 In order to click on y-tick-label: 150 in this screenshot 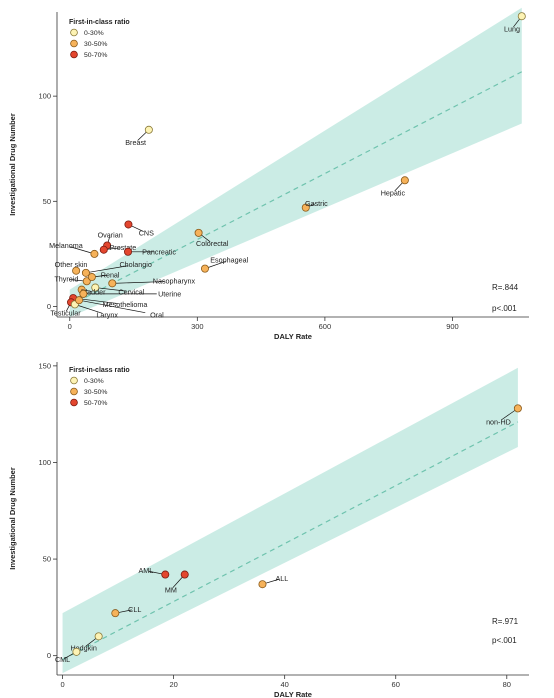, I will do `click(44, 365)`.